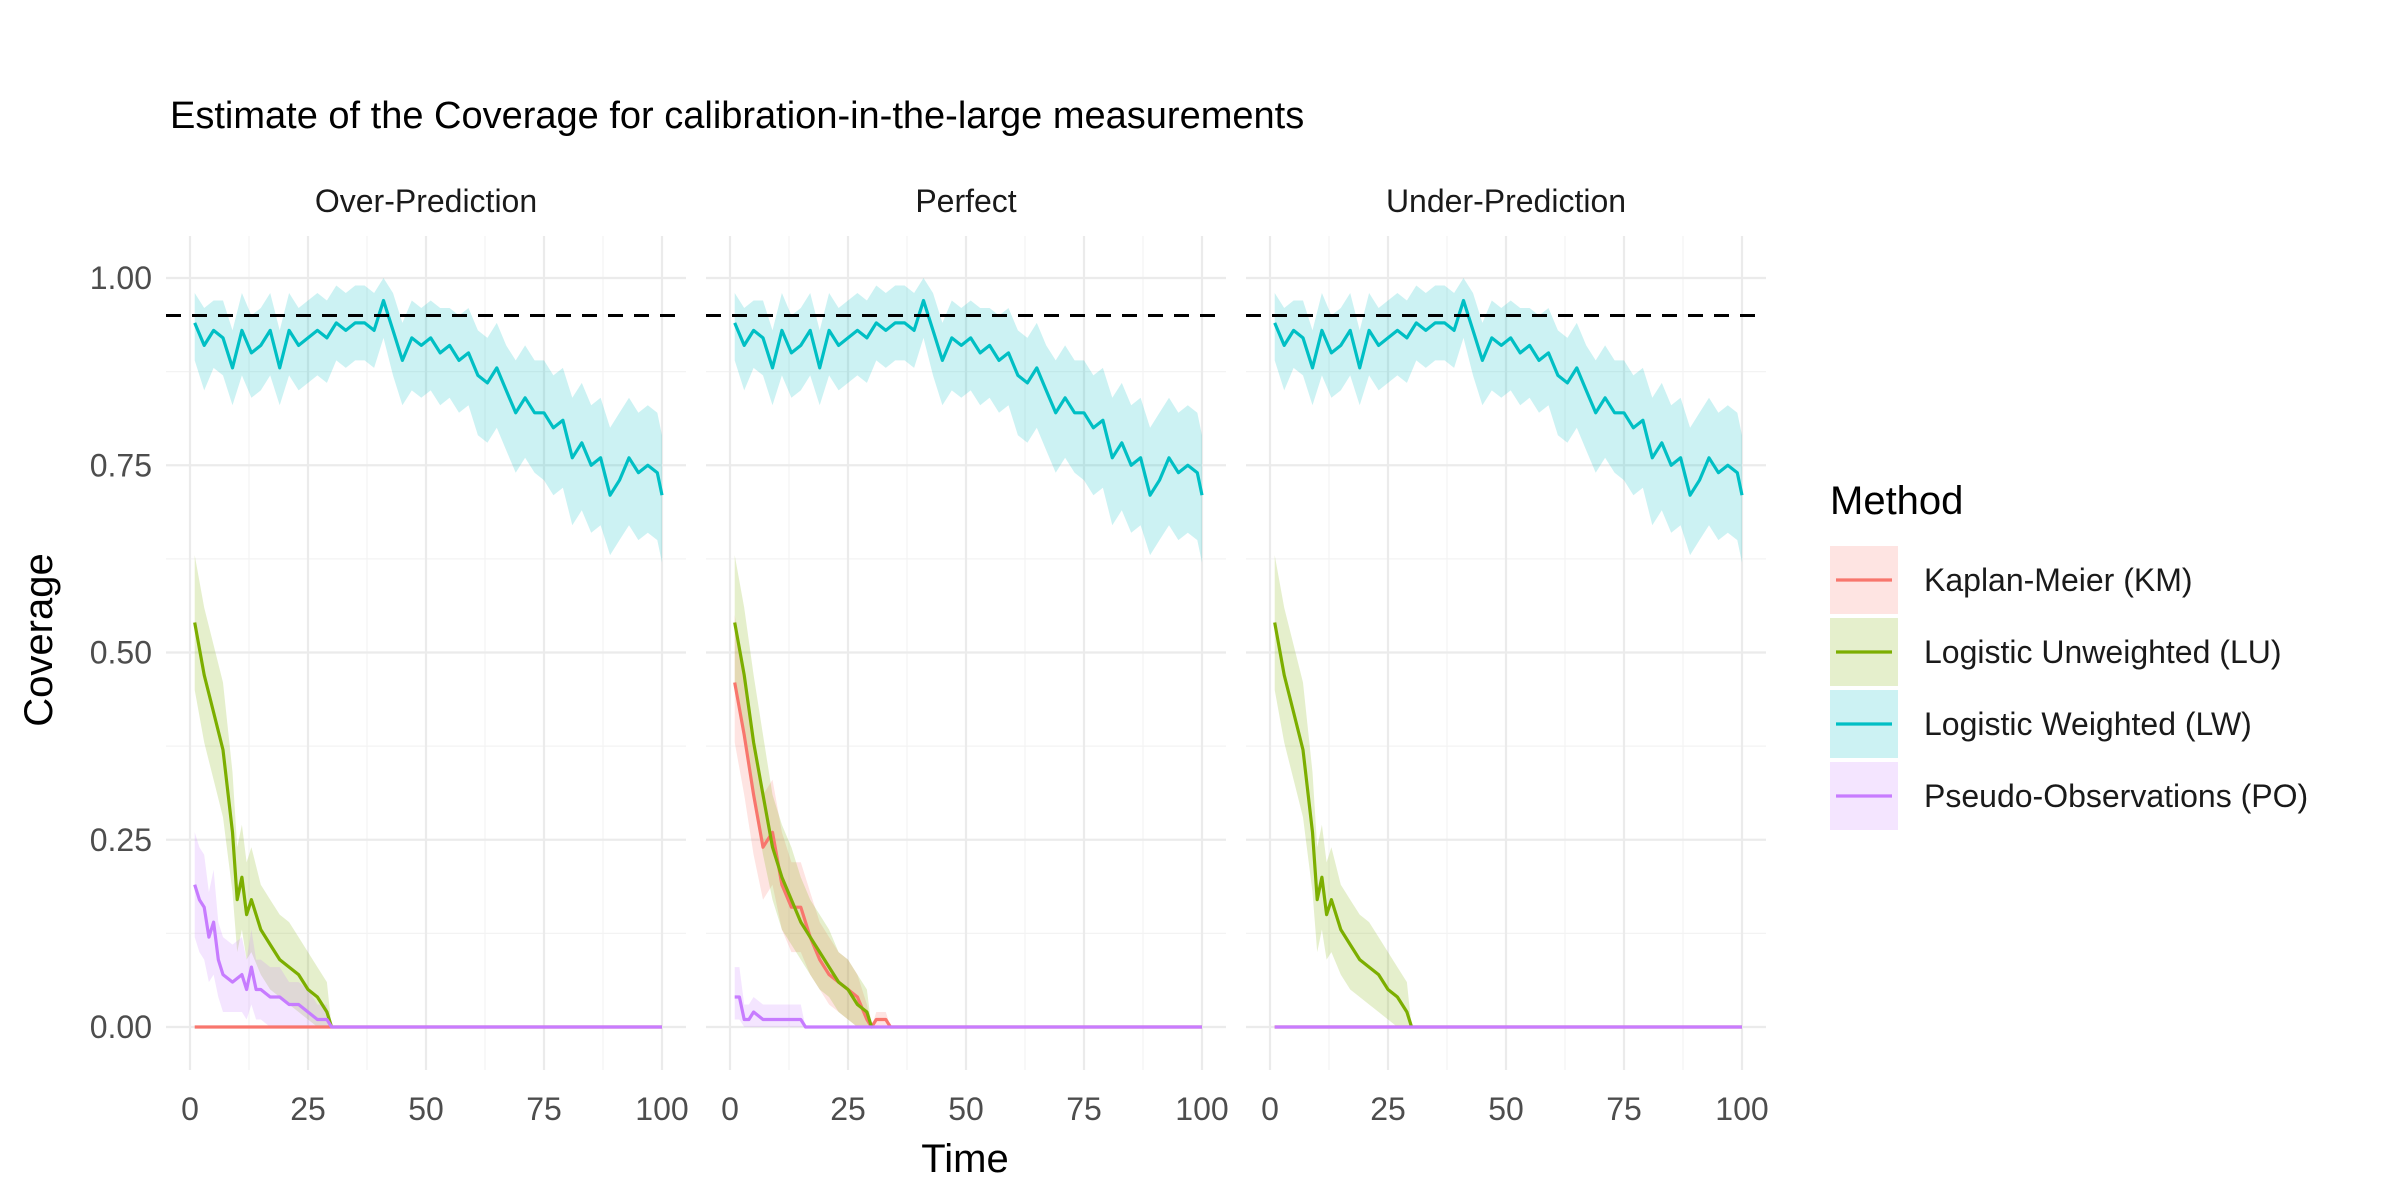 This screenshot has width=2400, height=1200. What do you see at coordinates (967, 855) in the screenshot?
I see `line-kaplan-meier-km` at bounding box center [967, 855].